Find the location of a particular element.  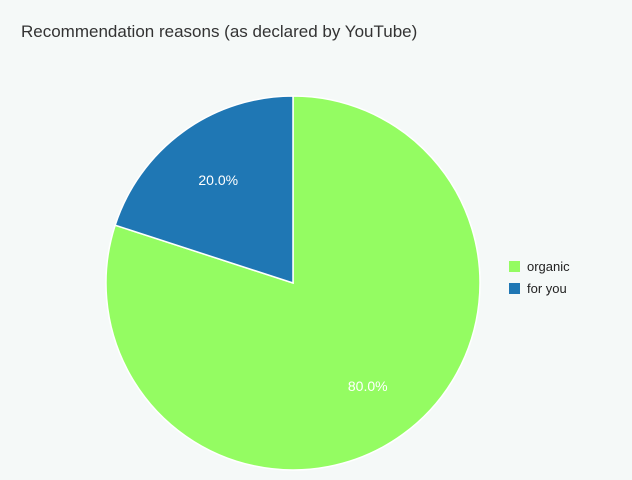

legend-item-for-you: for you is located at coordinates (539, 288).